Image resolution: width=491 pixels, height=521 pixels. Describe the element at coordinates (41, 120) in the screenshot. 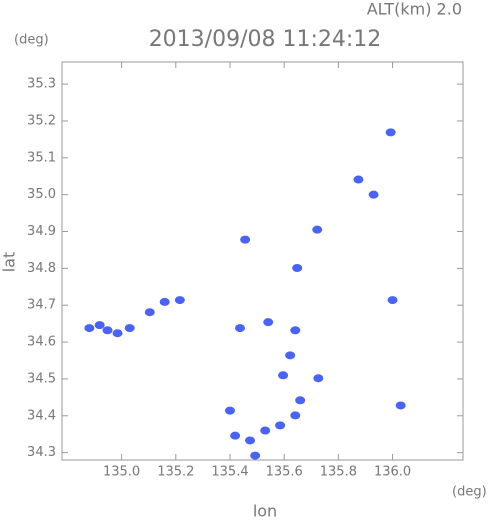

I see `y-tick-label: 35.2` at that location.